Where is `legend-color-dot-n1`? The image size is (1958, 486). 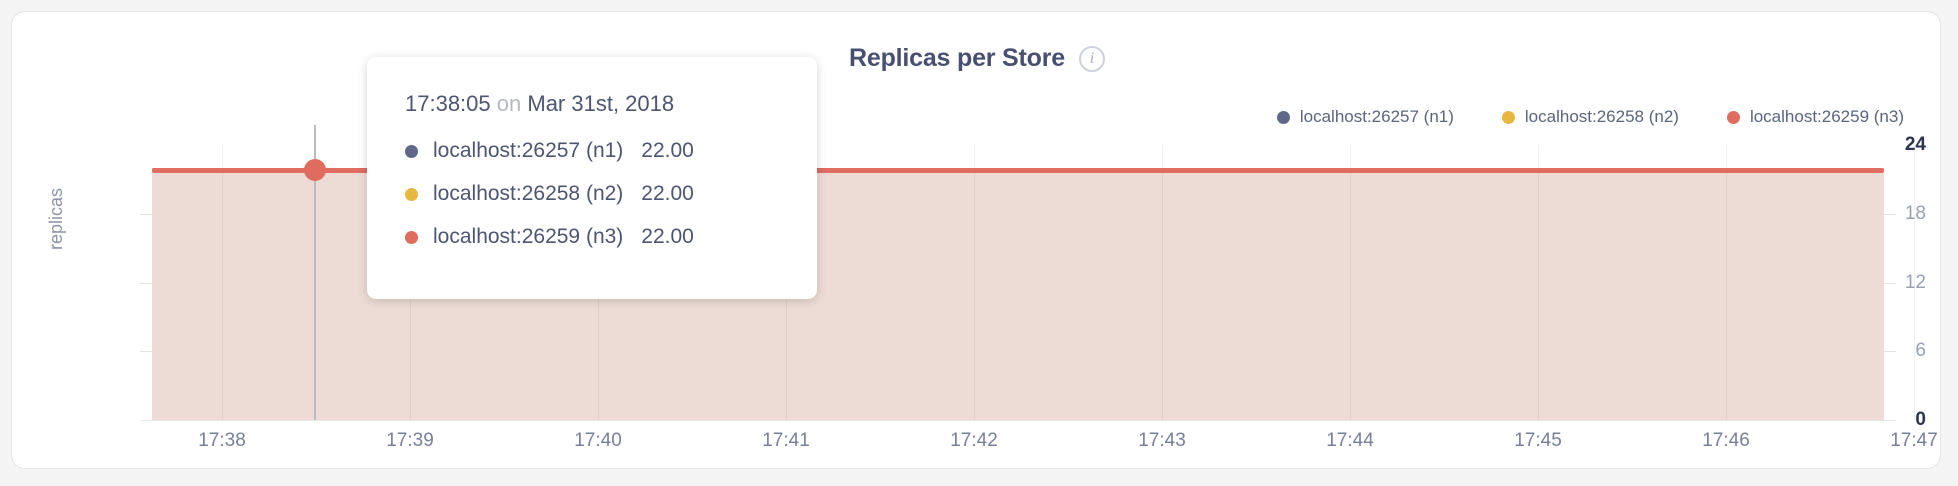 legend-color-dot-n1 is located at coordinates (1283, 117).